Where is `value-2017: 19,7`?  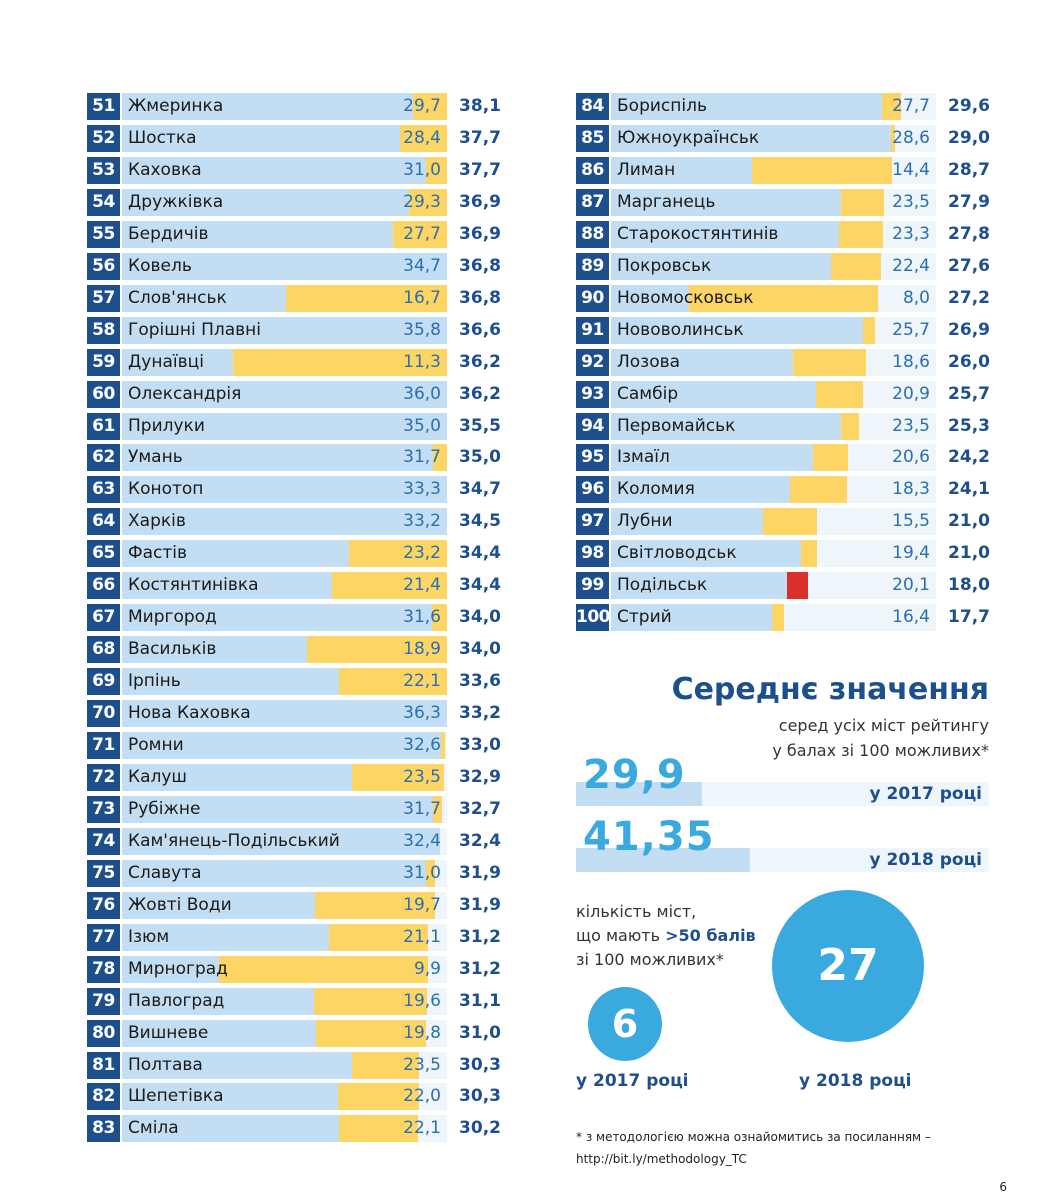
value-2017: 19,7 is located at coordinates (422, 904).